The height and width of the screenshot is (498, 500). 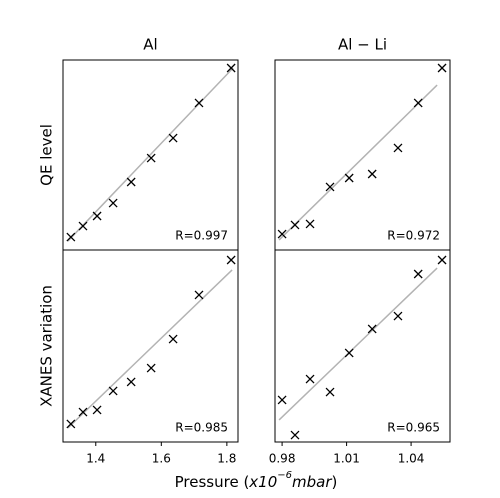 I want to click on panel-title: Al − Li, so click(x=362, y=45).